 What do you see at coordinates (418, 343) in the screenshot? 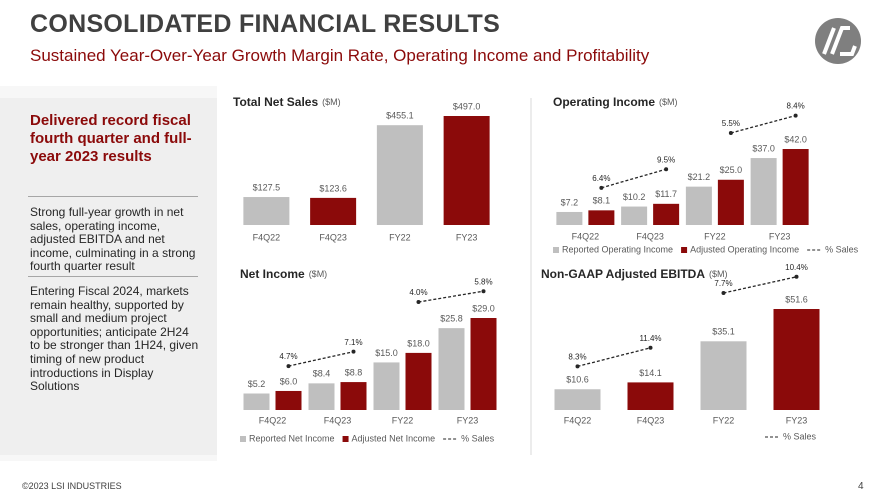
I see `value-label: $18.0` at bounding box center [418, 343].